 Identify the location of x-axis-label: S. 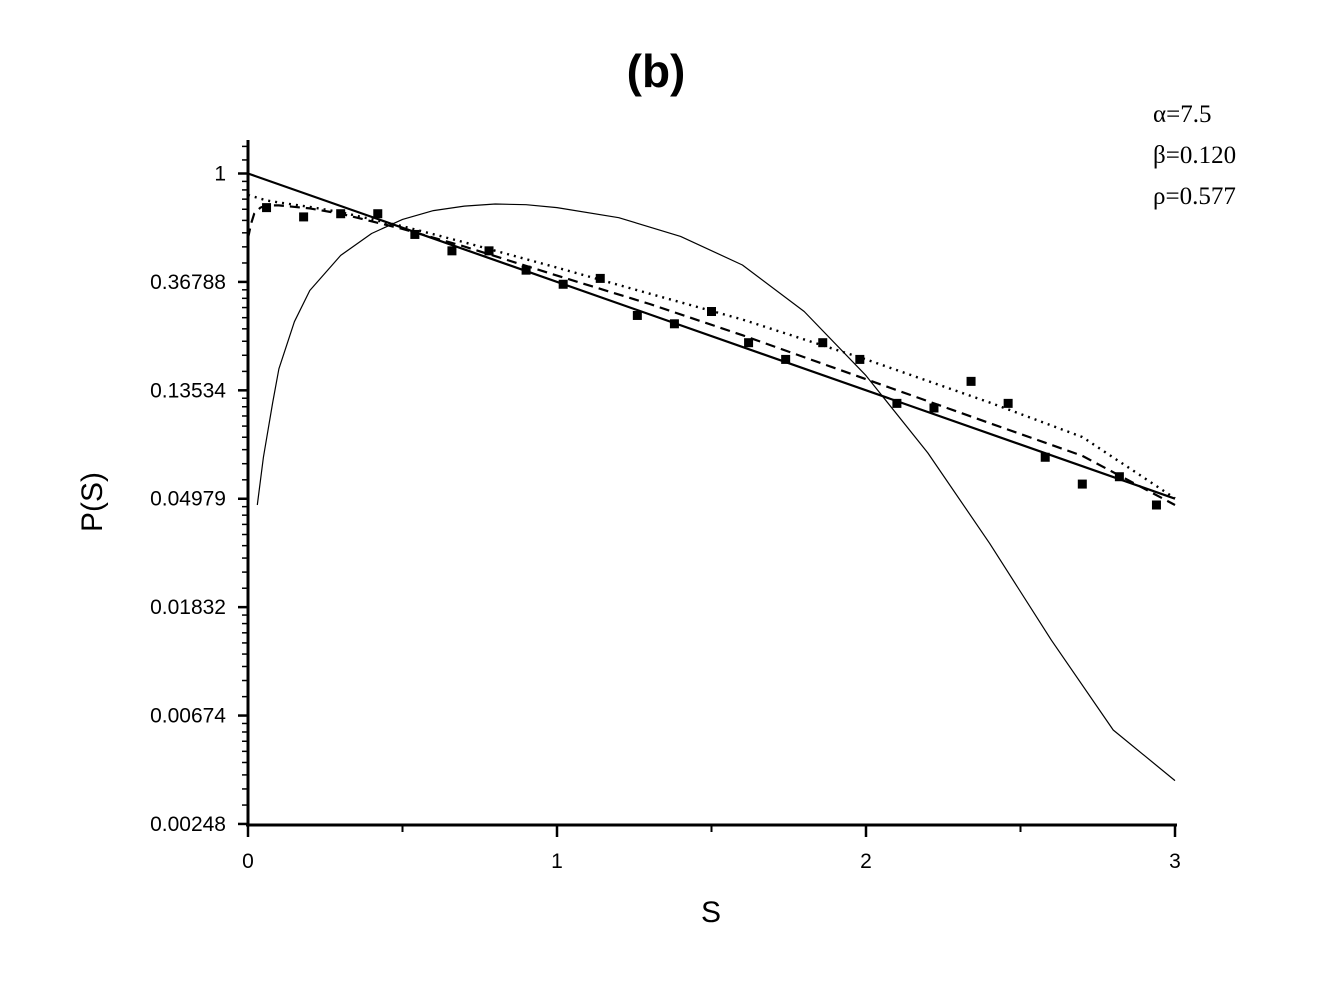
(711, 912).